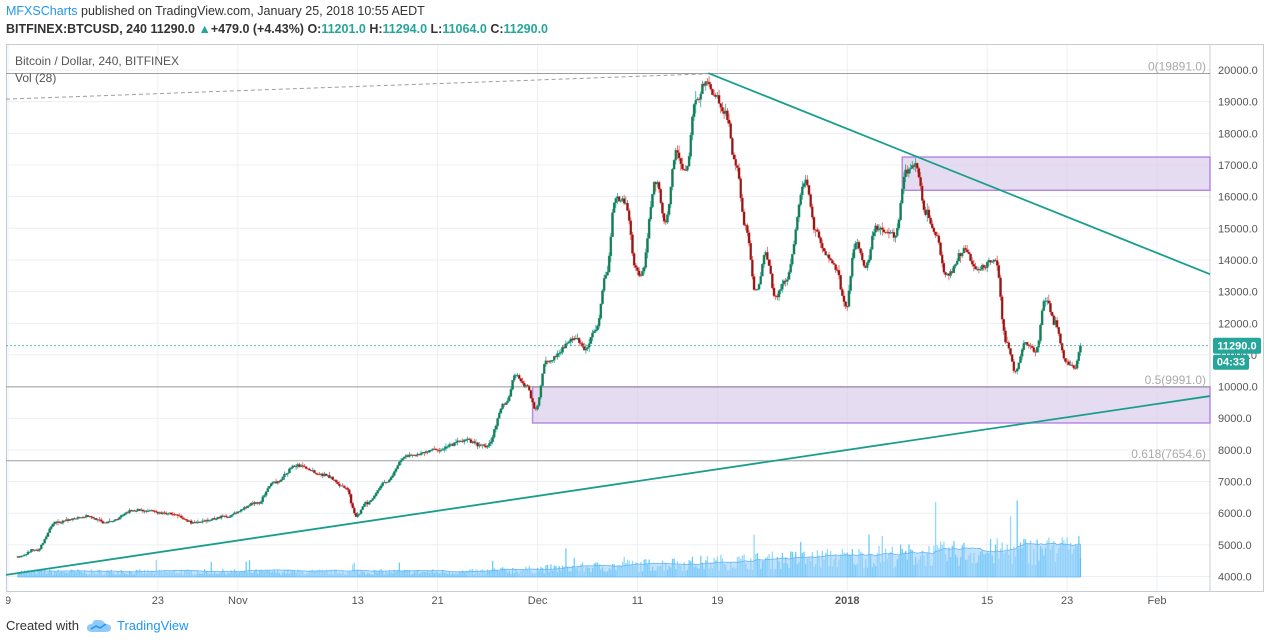 The image size is (1270, 644). I want to click on tradingview-cloud-icon, so click(98, 625).